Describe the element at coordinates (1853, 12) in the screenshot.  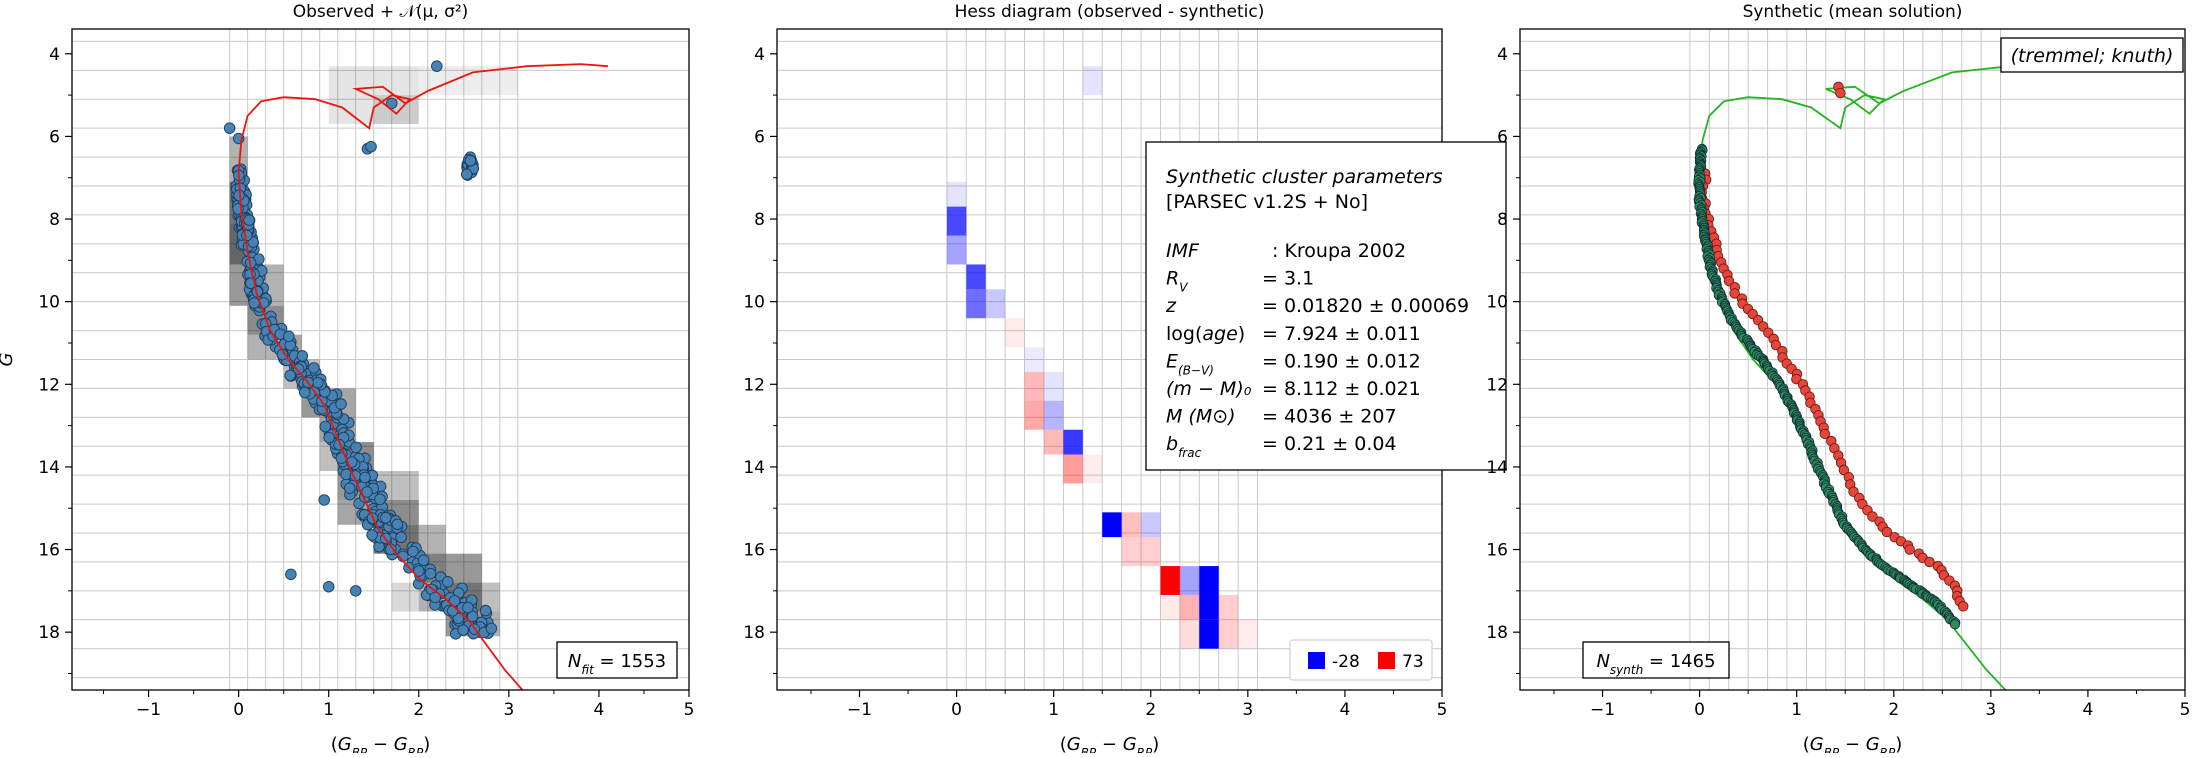
I see `chart-title: Synthetic (mean solution)` at that location.